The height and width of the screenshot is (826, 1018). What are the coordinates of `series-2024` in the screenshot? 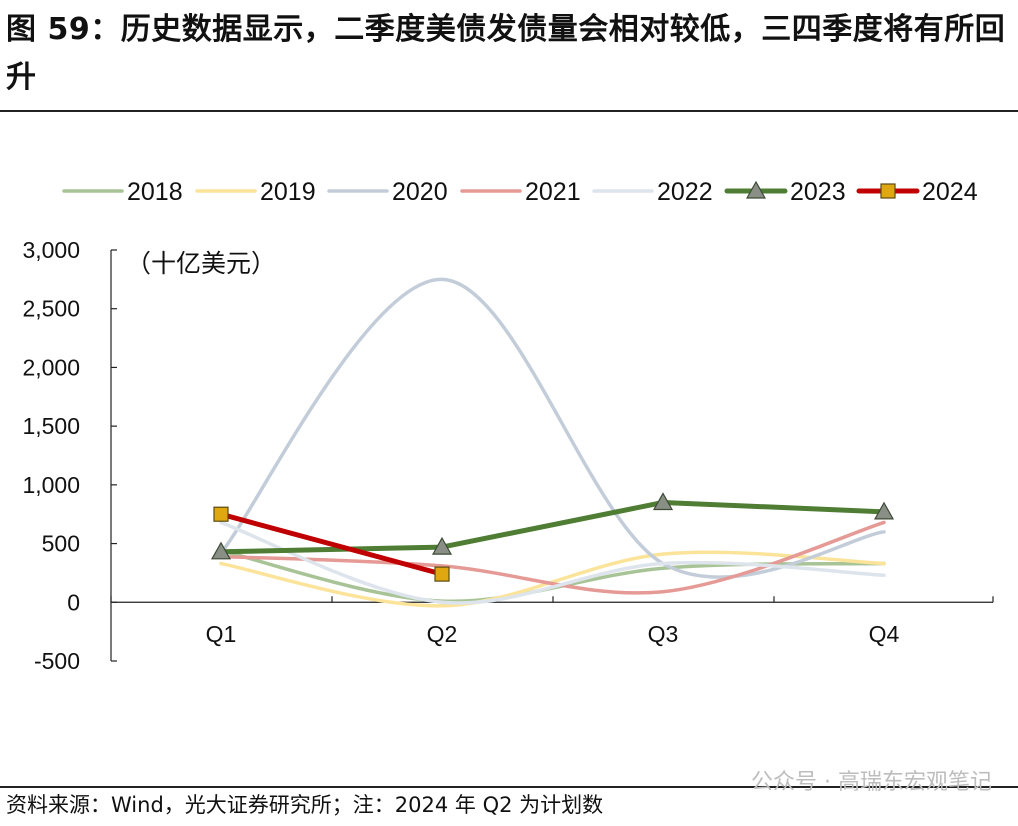 It's located at (331, 544).